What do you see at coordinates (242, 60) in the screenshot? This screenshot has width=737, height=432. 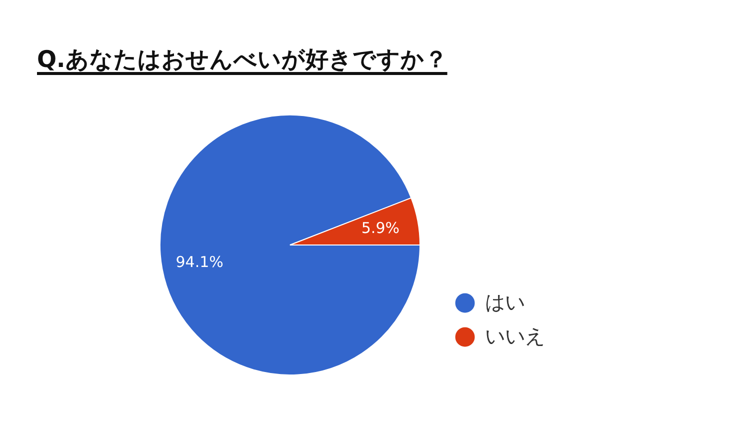 I see `chart-title: Q.あなたはおせんべいが好きですか？` at bounding box center [242, 60].